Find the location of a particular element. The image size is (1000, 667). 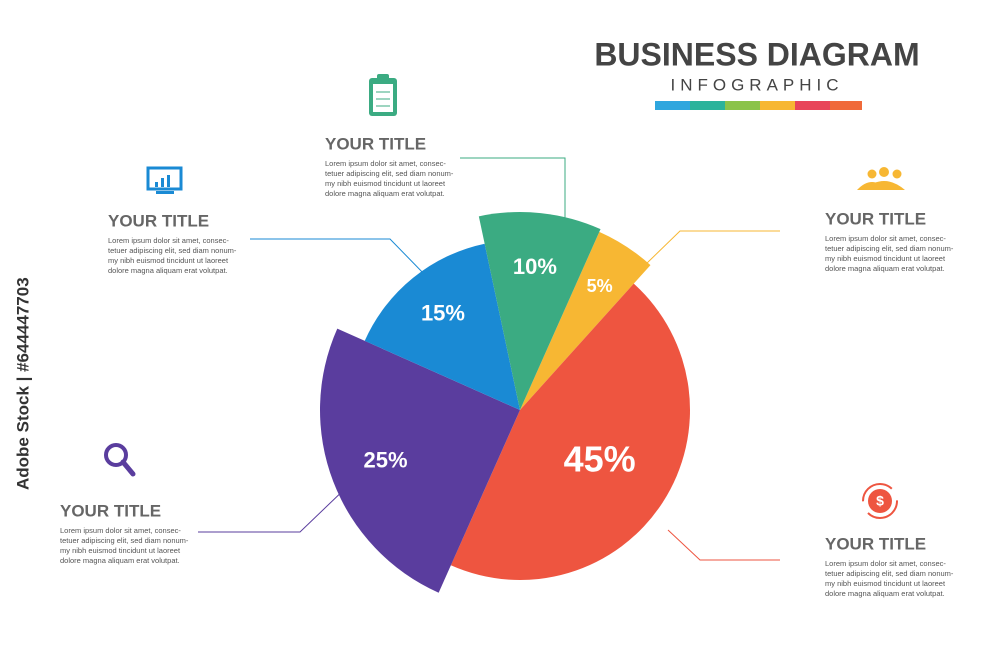

color-bar is located at coordinates (758, 105).